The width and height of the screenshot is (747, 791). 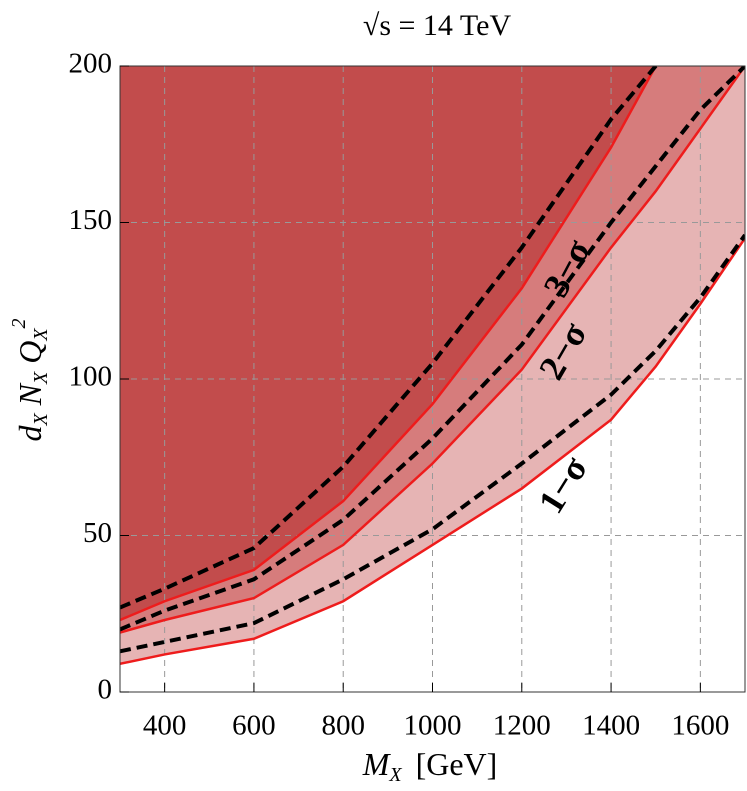 I want to click on x-tick-label: 1200, so click(x=522, y=726).